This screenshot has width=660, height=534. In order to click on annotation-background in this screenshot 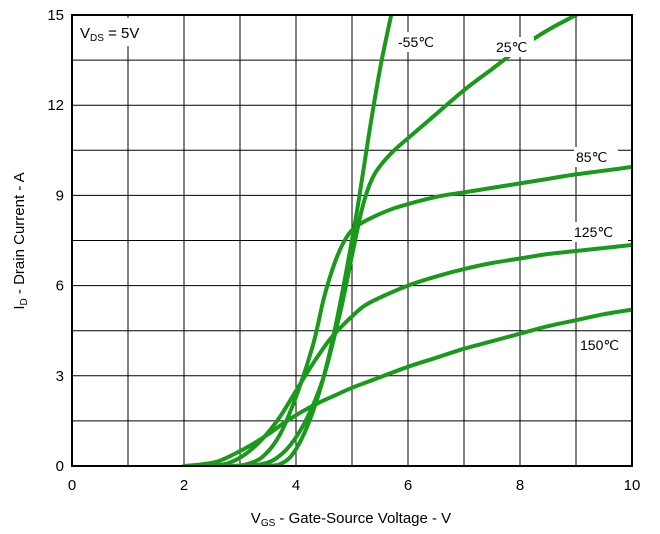, I will do `click(118, 32)`.